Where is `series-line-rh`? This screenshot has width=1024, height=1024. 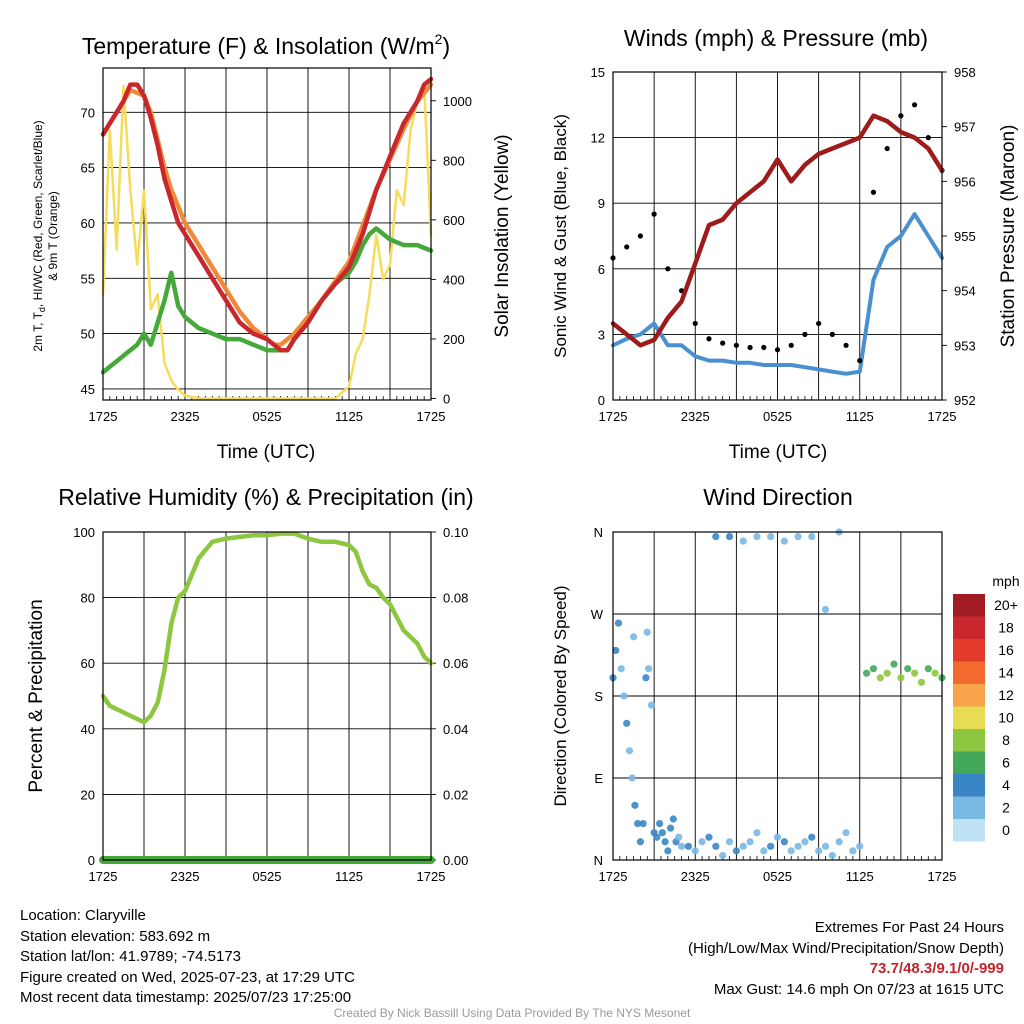
series-line-rh is located at coordinates (267, 628).